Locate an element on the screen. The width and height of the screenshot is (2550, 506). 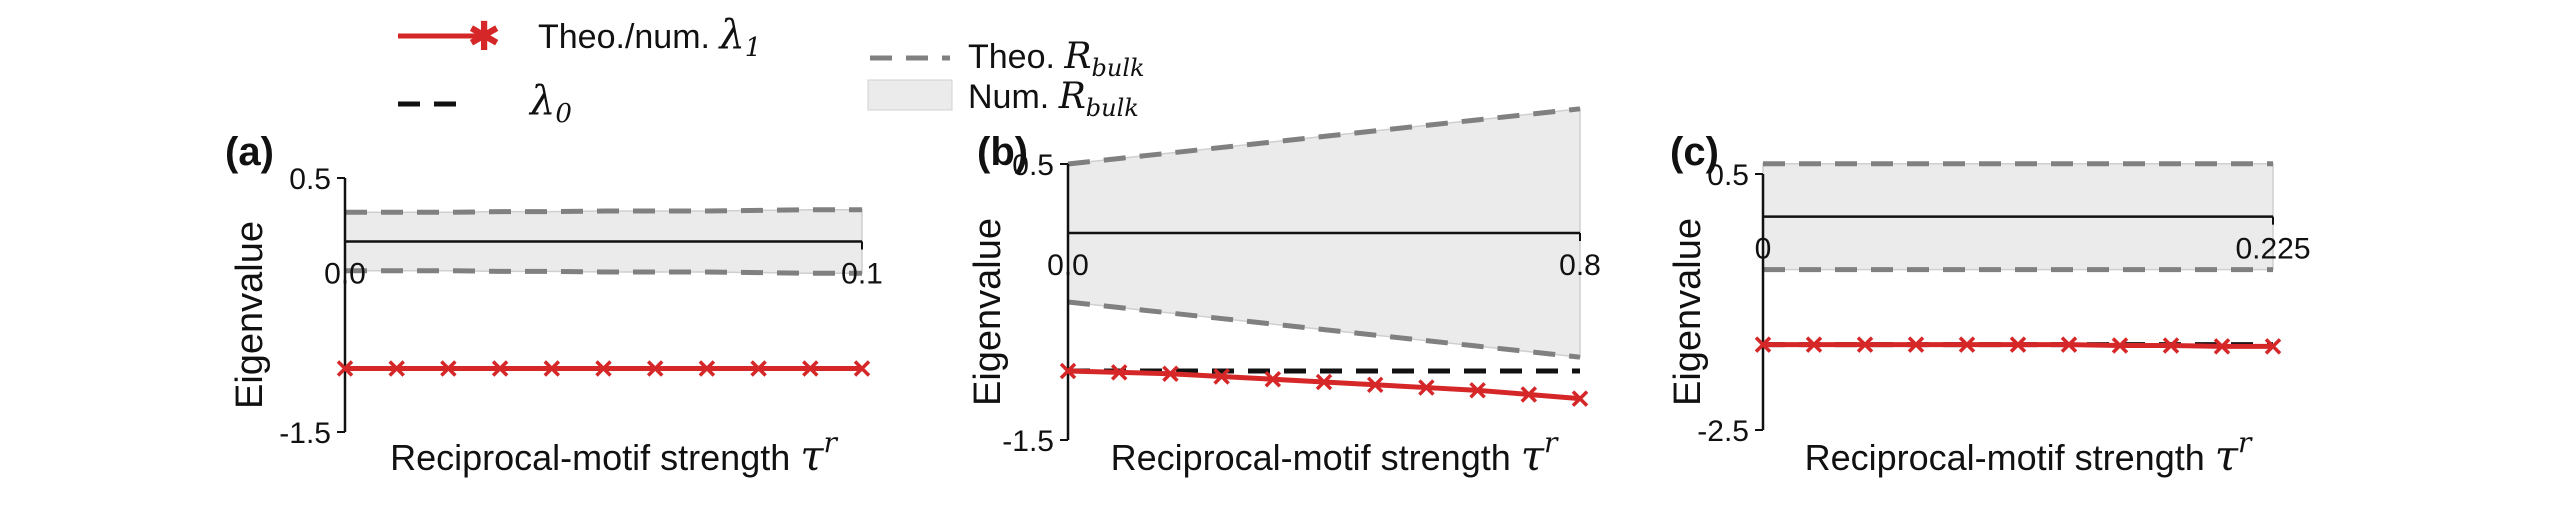
legend-marker-lambda1: ✱ is located at coordinates (484, 37).